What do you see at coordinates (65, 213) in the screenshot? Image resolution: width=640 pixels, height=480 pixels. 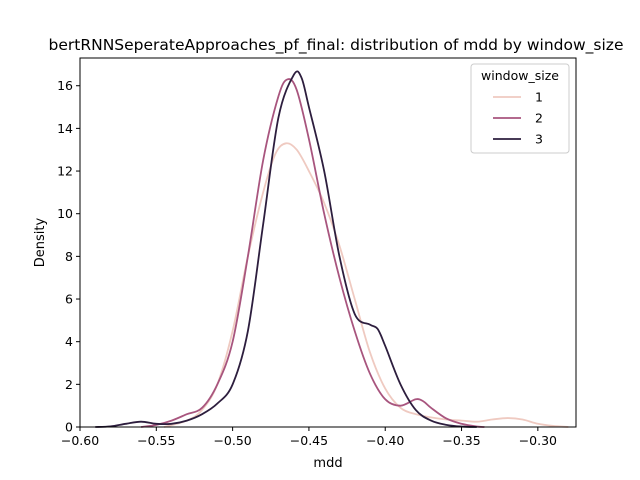 I see `y-tick-label: 10` at bounding box center [65, 213].